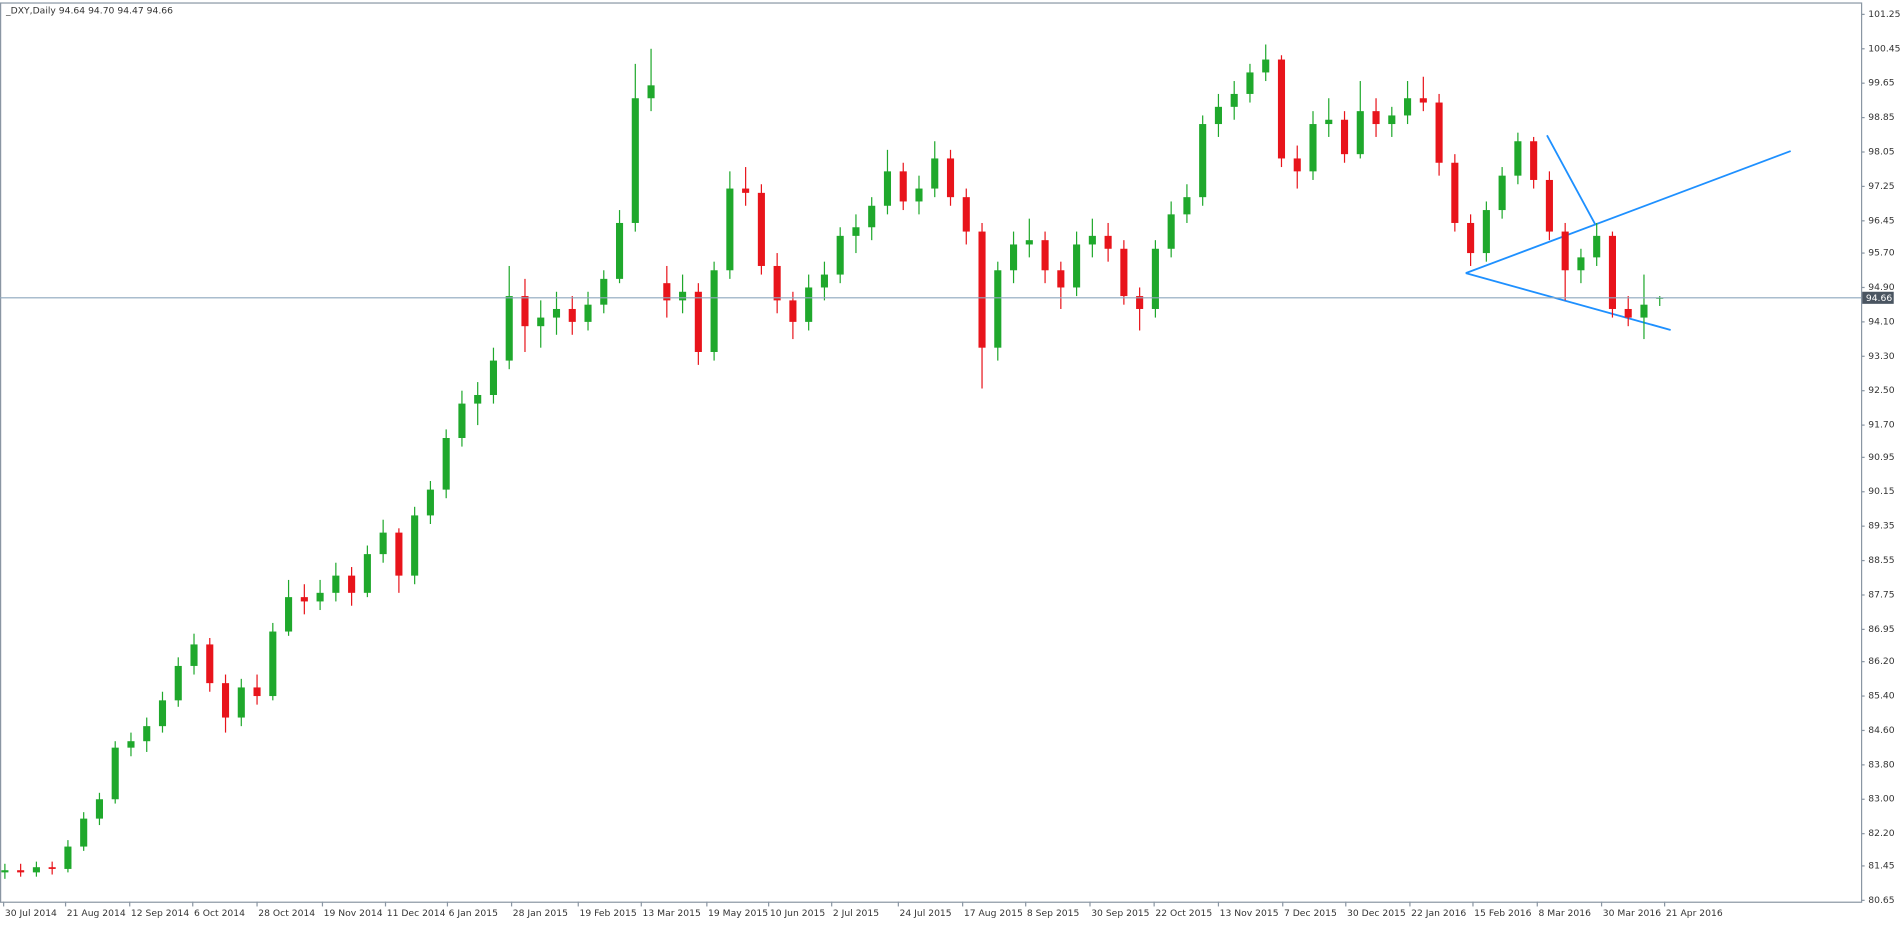 The image size is (1901, 927). I want to click on x-tick-label: 13 Mar 2015, so click(672, 913).